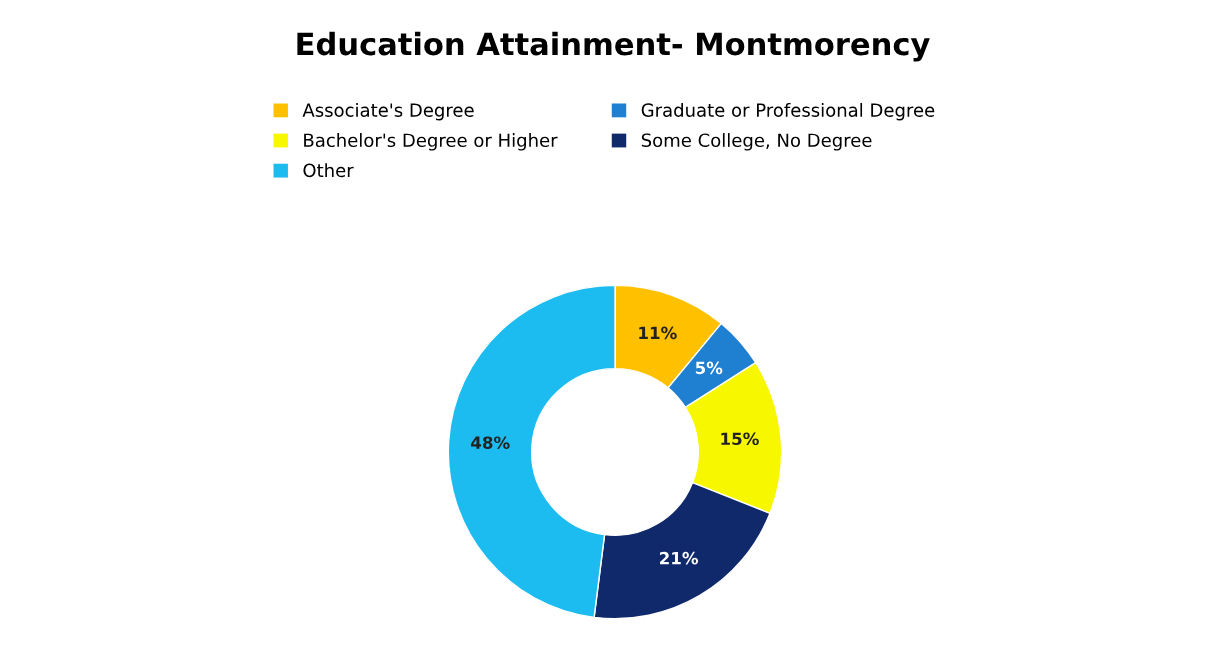 The width and height of the screenshot is (1225, 667). I want to click on legend-label: Bachelor's Degree or Higher, so click(431, 142).